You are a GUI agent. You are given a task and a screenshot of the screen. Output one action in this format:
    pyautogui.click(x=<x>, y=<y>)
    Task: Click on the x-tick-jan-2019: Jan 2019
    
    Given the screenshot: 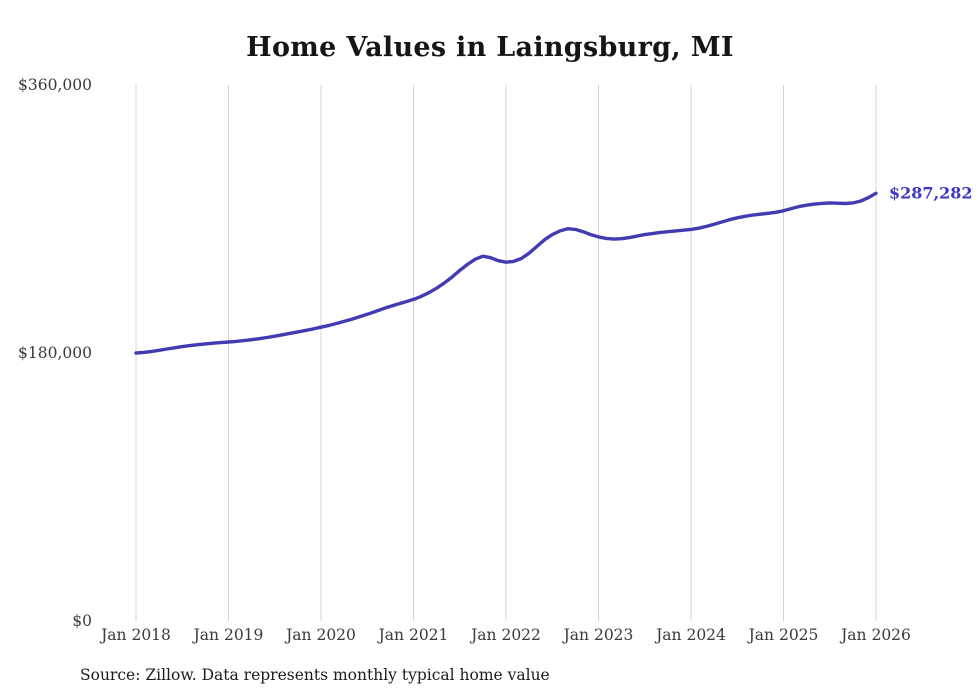 What is the action you would take?
    pyautogui.click(x=228, y=635)
    